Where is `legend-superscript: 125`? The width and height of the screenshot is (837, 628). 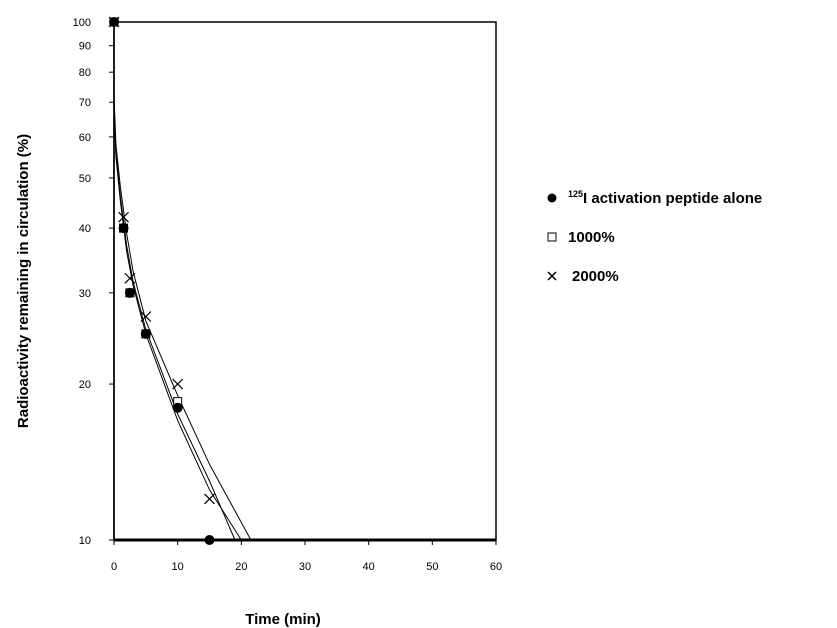
legend-superscript: 125 is located at coordinates (575, 194).